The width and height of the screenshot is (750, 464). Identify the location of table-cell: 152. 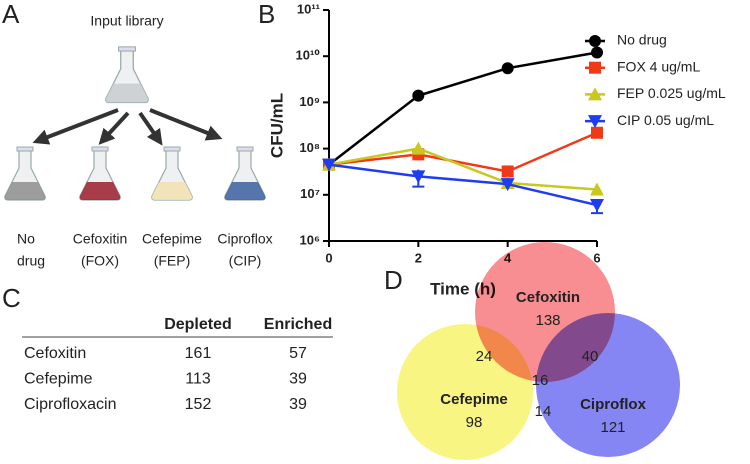
(198, 404).